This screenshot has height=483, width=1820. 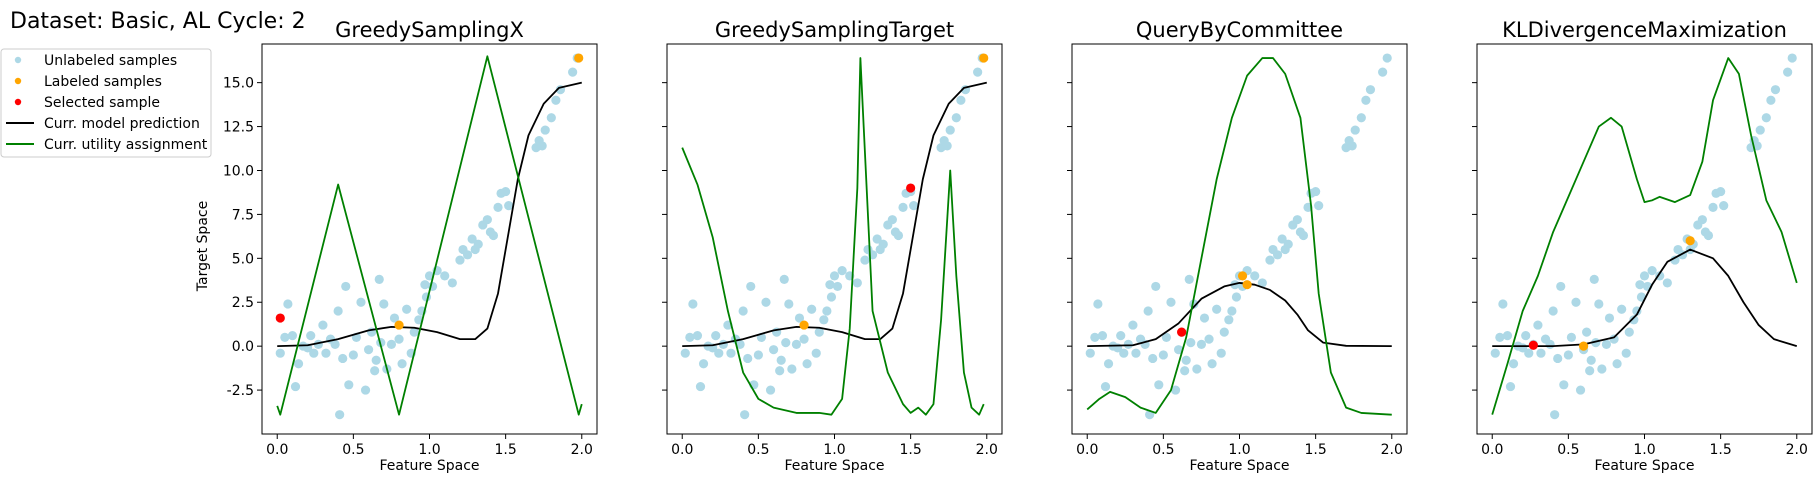 I want to click on y-tick-label: 7.5, so click(x=243, y=215).